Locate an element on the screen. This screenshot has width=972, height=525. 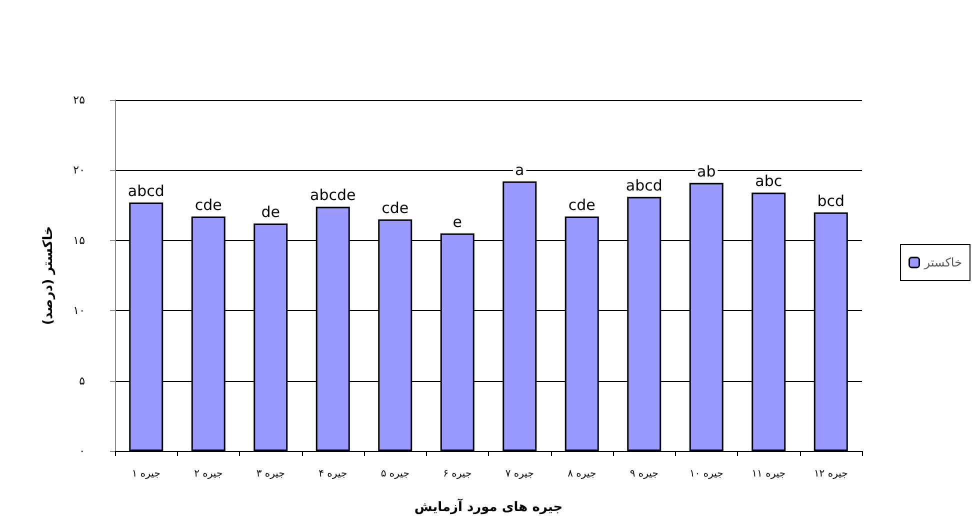
y-tick-label: ۲۵ is located at coordinates (79, 100).